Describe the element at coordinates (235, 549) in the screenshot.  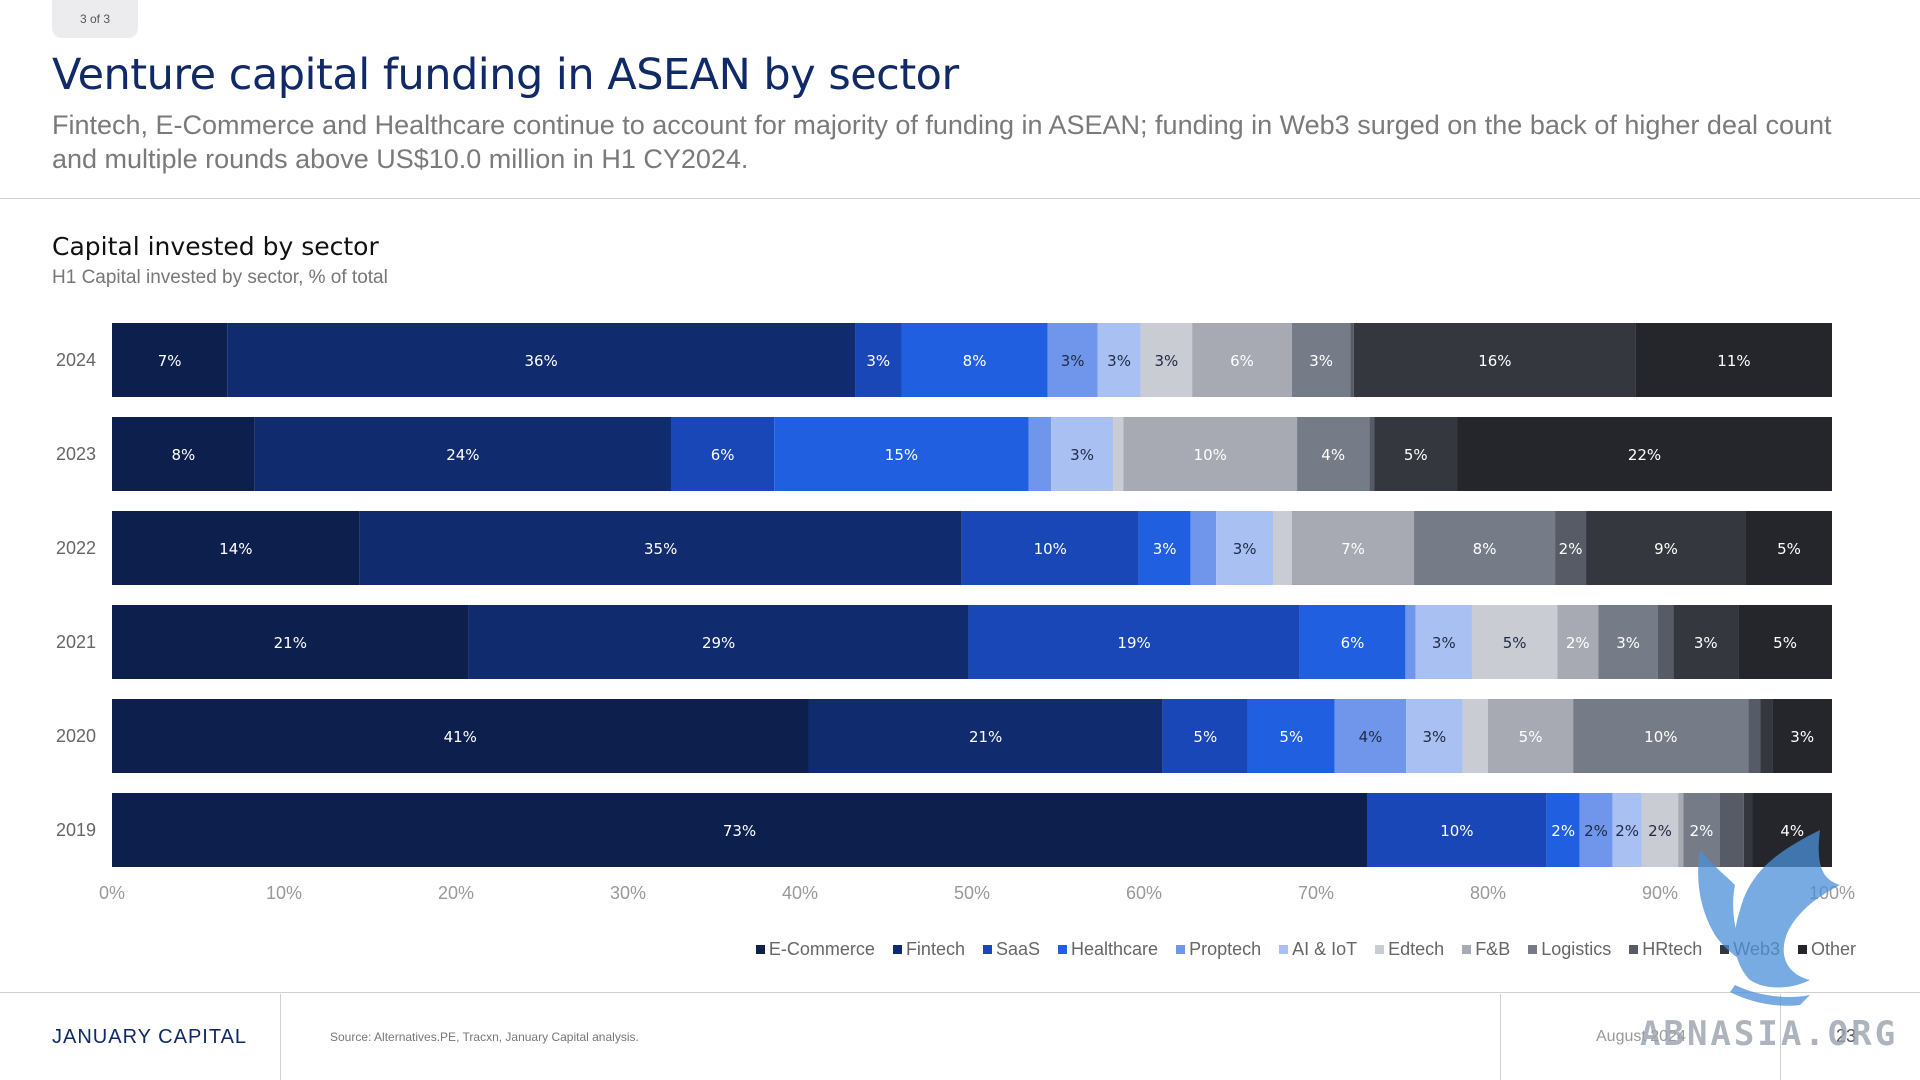
I see `data-label: 14%` at that location.